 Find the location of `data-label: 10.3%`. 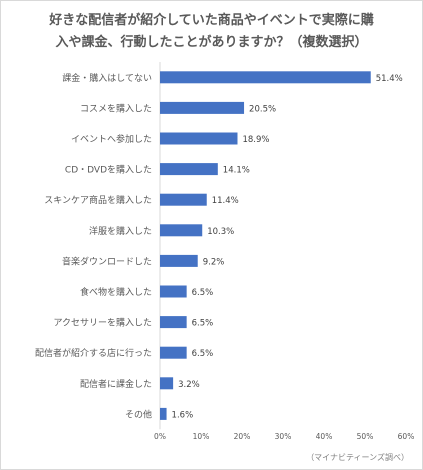

data-label: 10.3% is located at coordinates (220, 232).